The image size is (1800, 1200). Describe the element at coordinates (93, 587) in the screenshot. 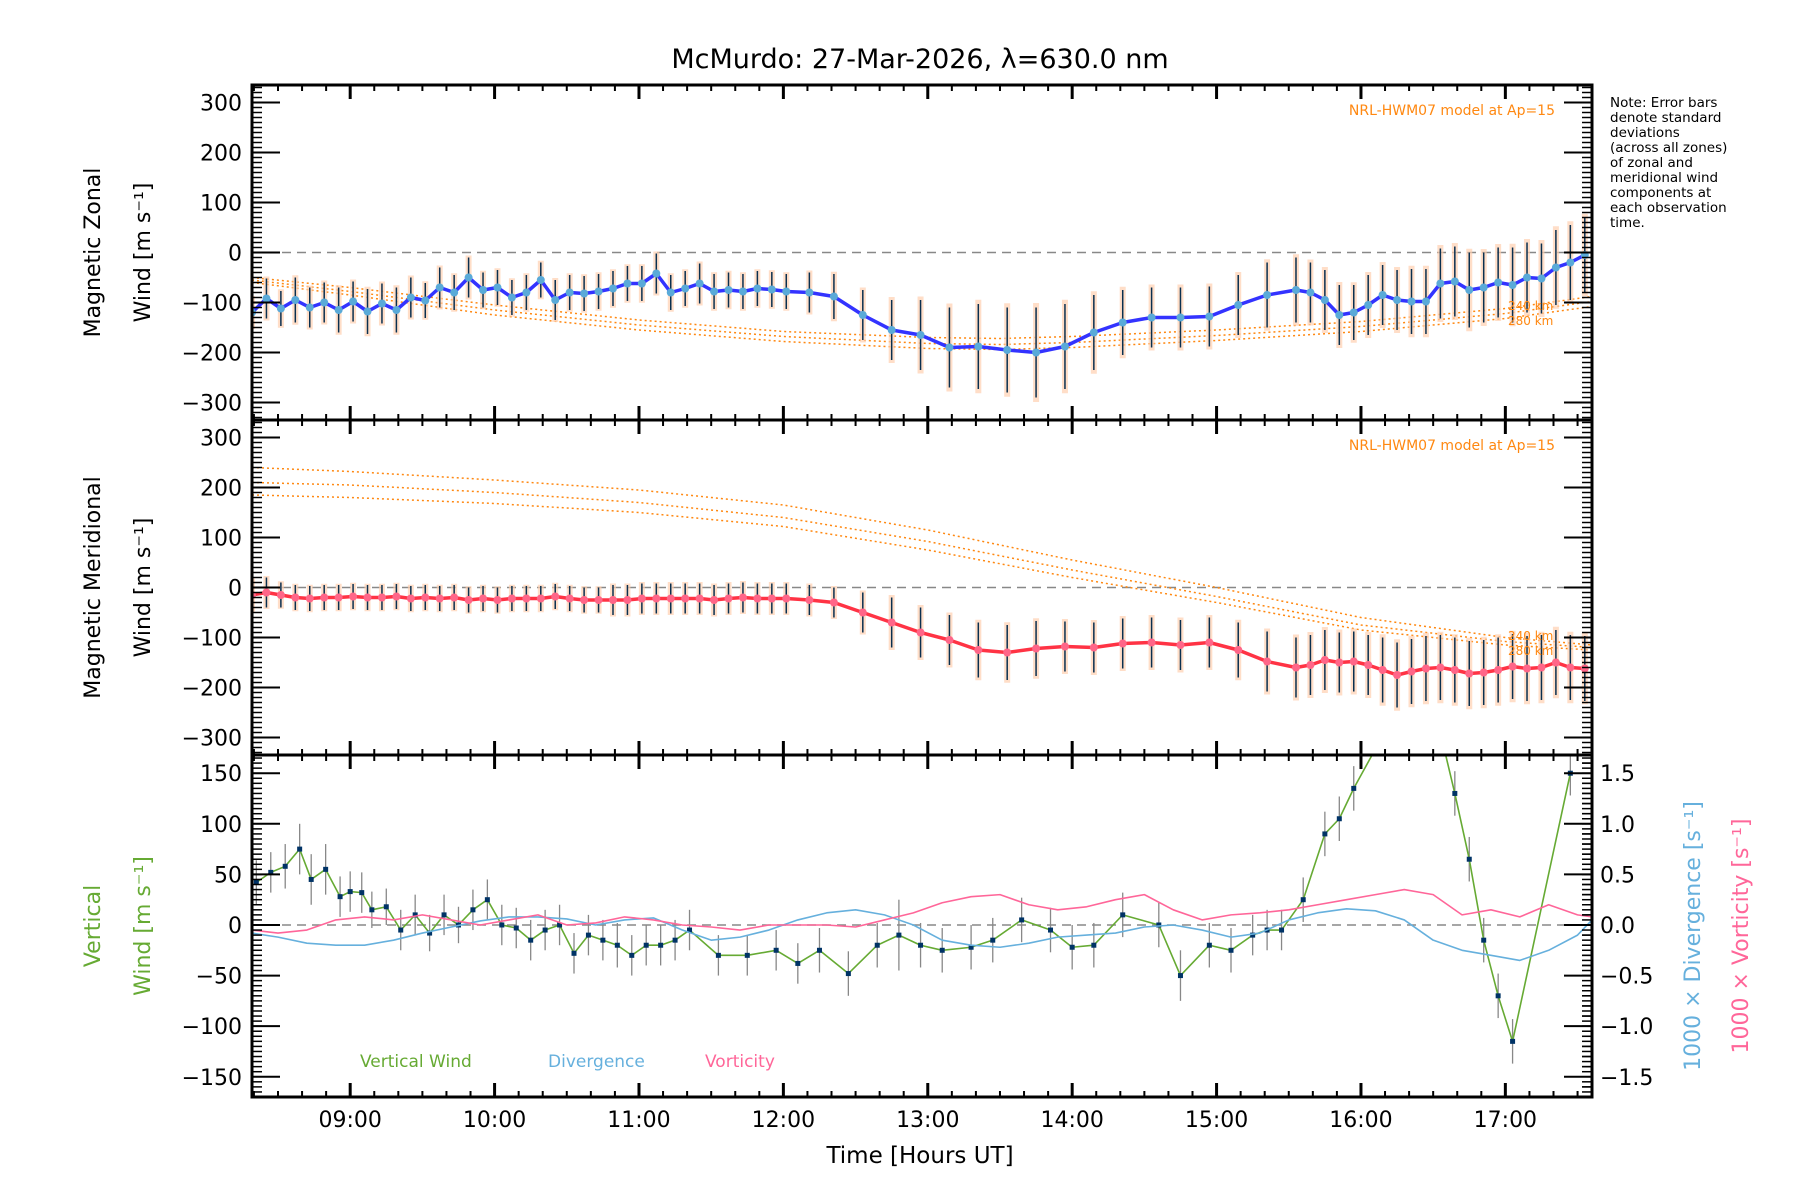

I see `y-axis-label: Magnetic Meridional` at that location.